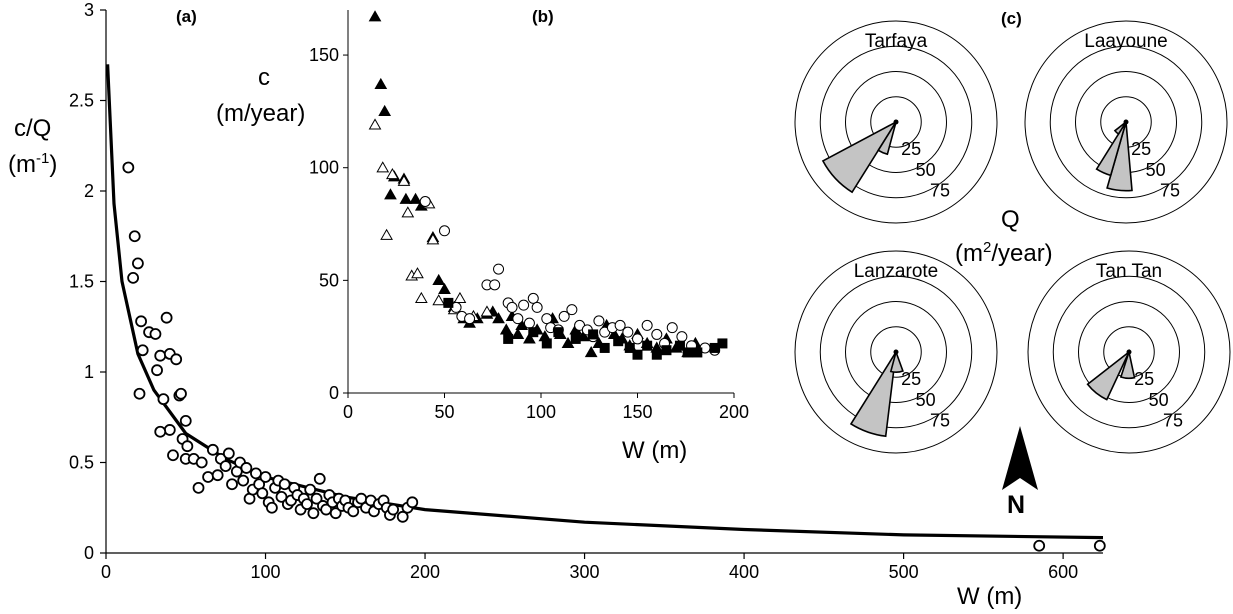  Describe the element at coordinates (444, 412) in the screenshot. I see `panel-b-xtick-label: 50` at that location.